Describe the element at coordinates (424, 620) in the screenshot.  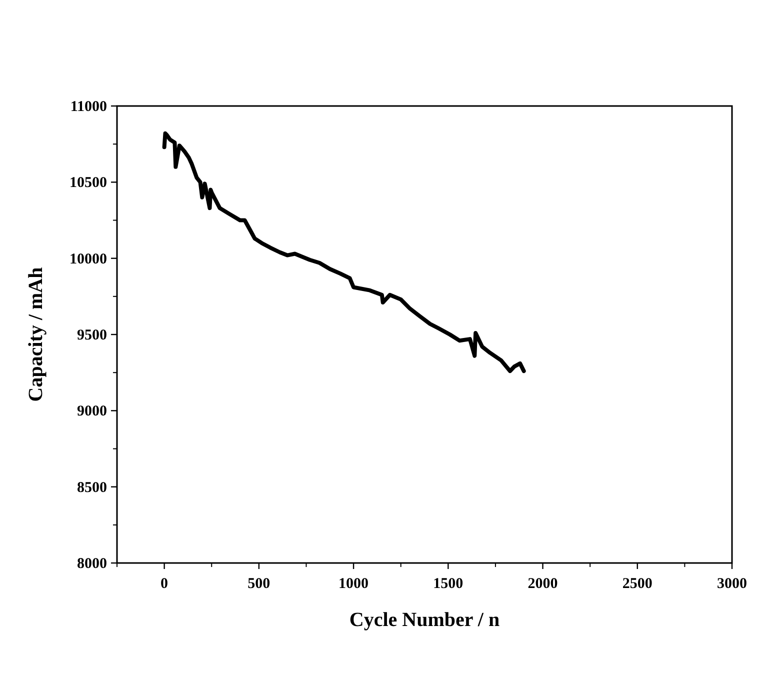
I see `x-axis-title: Cycle Number / n` at that location.